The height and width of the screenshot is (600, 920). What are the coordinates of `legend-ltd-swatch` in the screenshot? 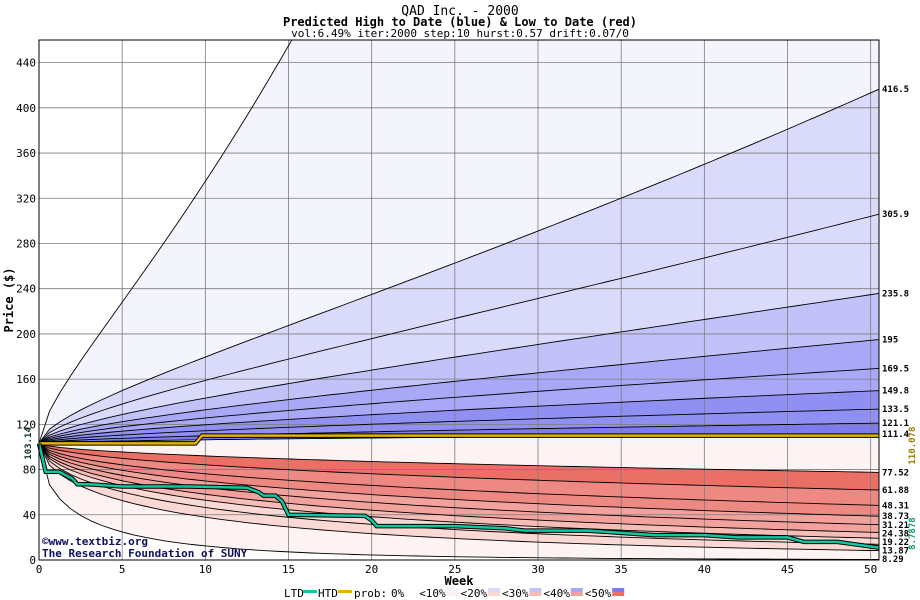 It's located at (310, 591).